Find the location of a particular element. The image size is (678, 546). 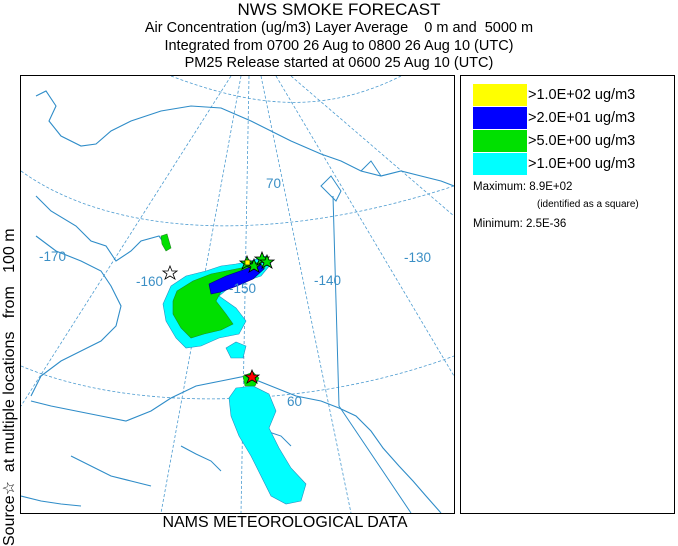

source-stars is located at coordinates (218, 317).